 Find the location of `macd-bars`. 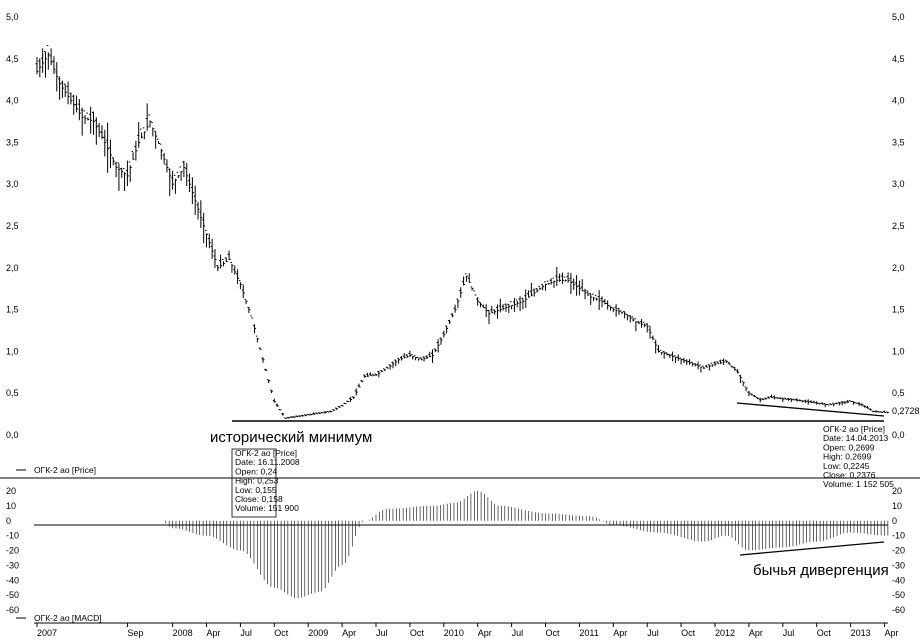

macd-bars is located at coordinates (527, 545).